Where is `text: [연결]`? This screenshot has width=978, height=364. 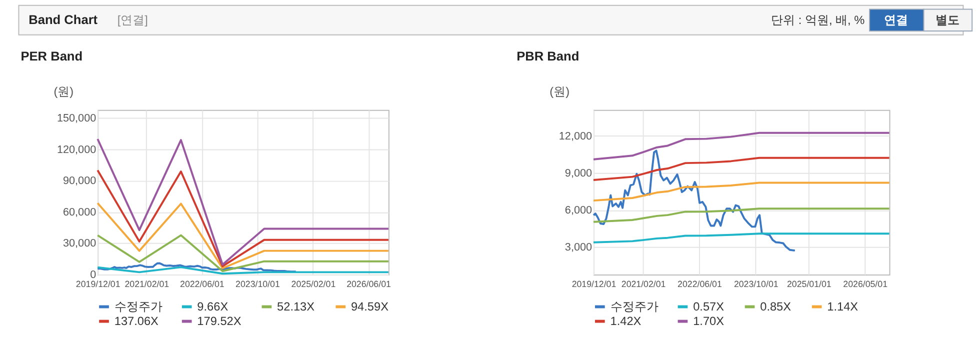 text: [연결] is located at coordinates (132, 20).